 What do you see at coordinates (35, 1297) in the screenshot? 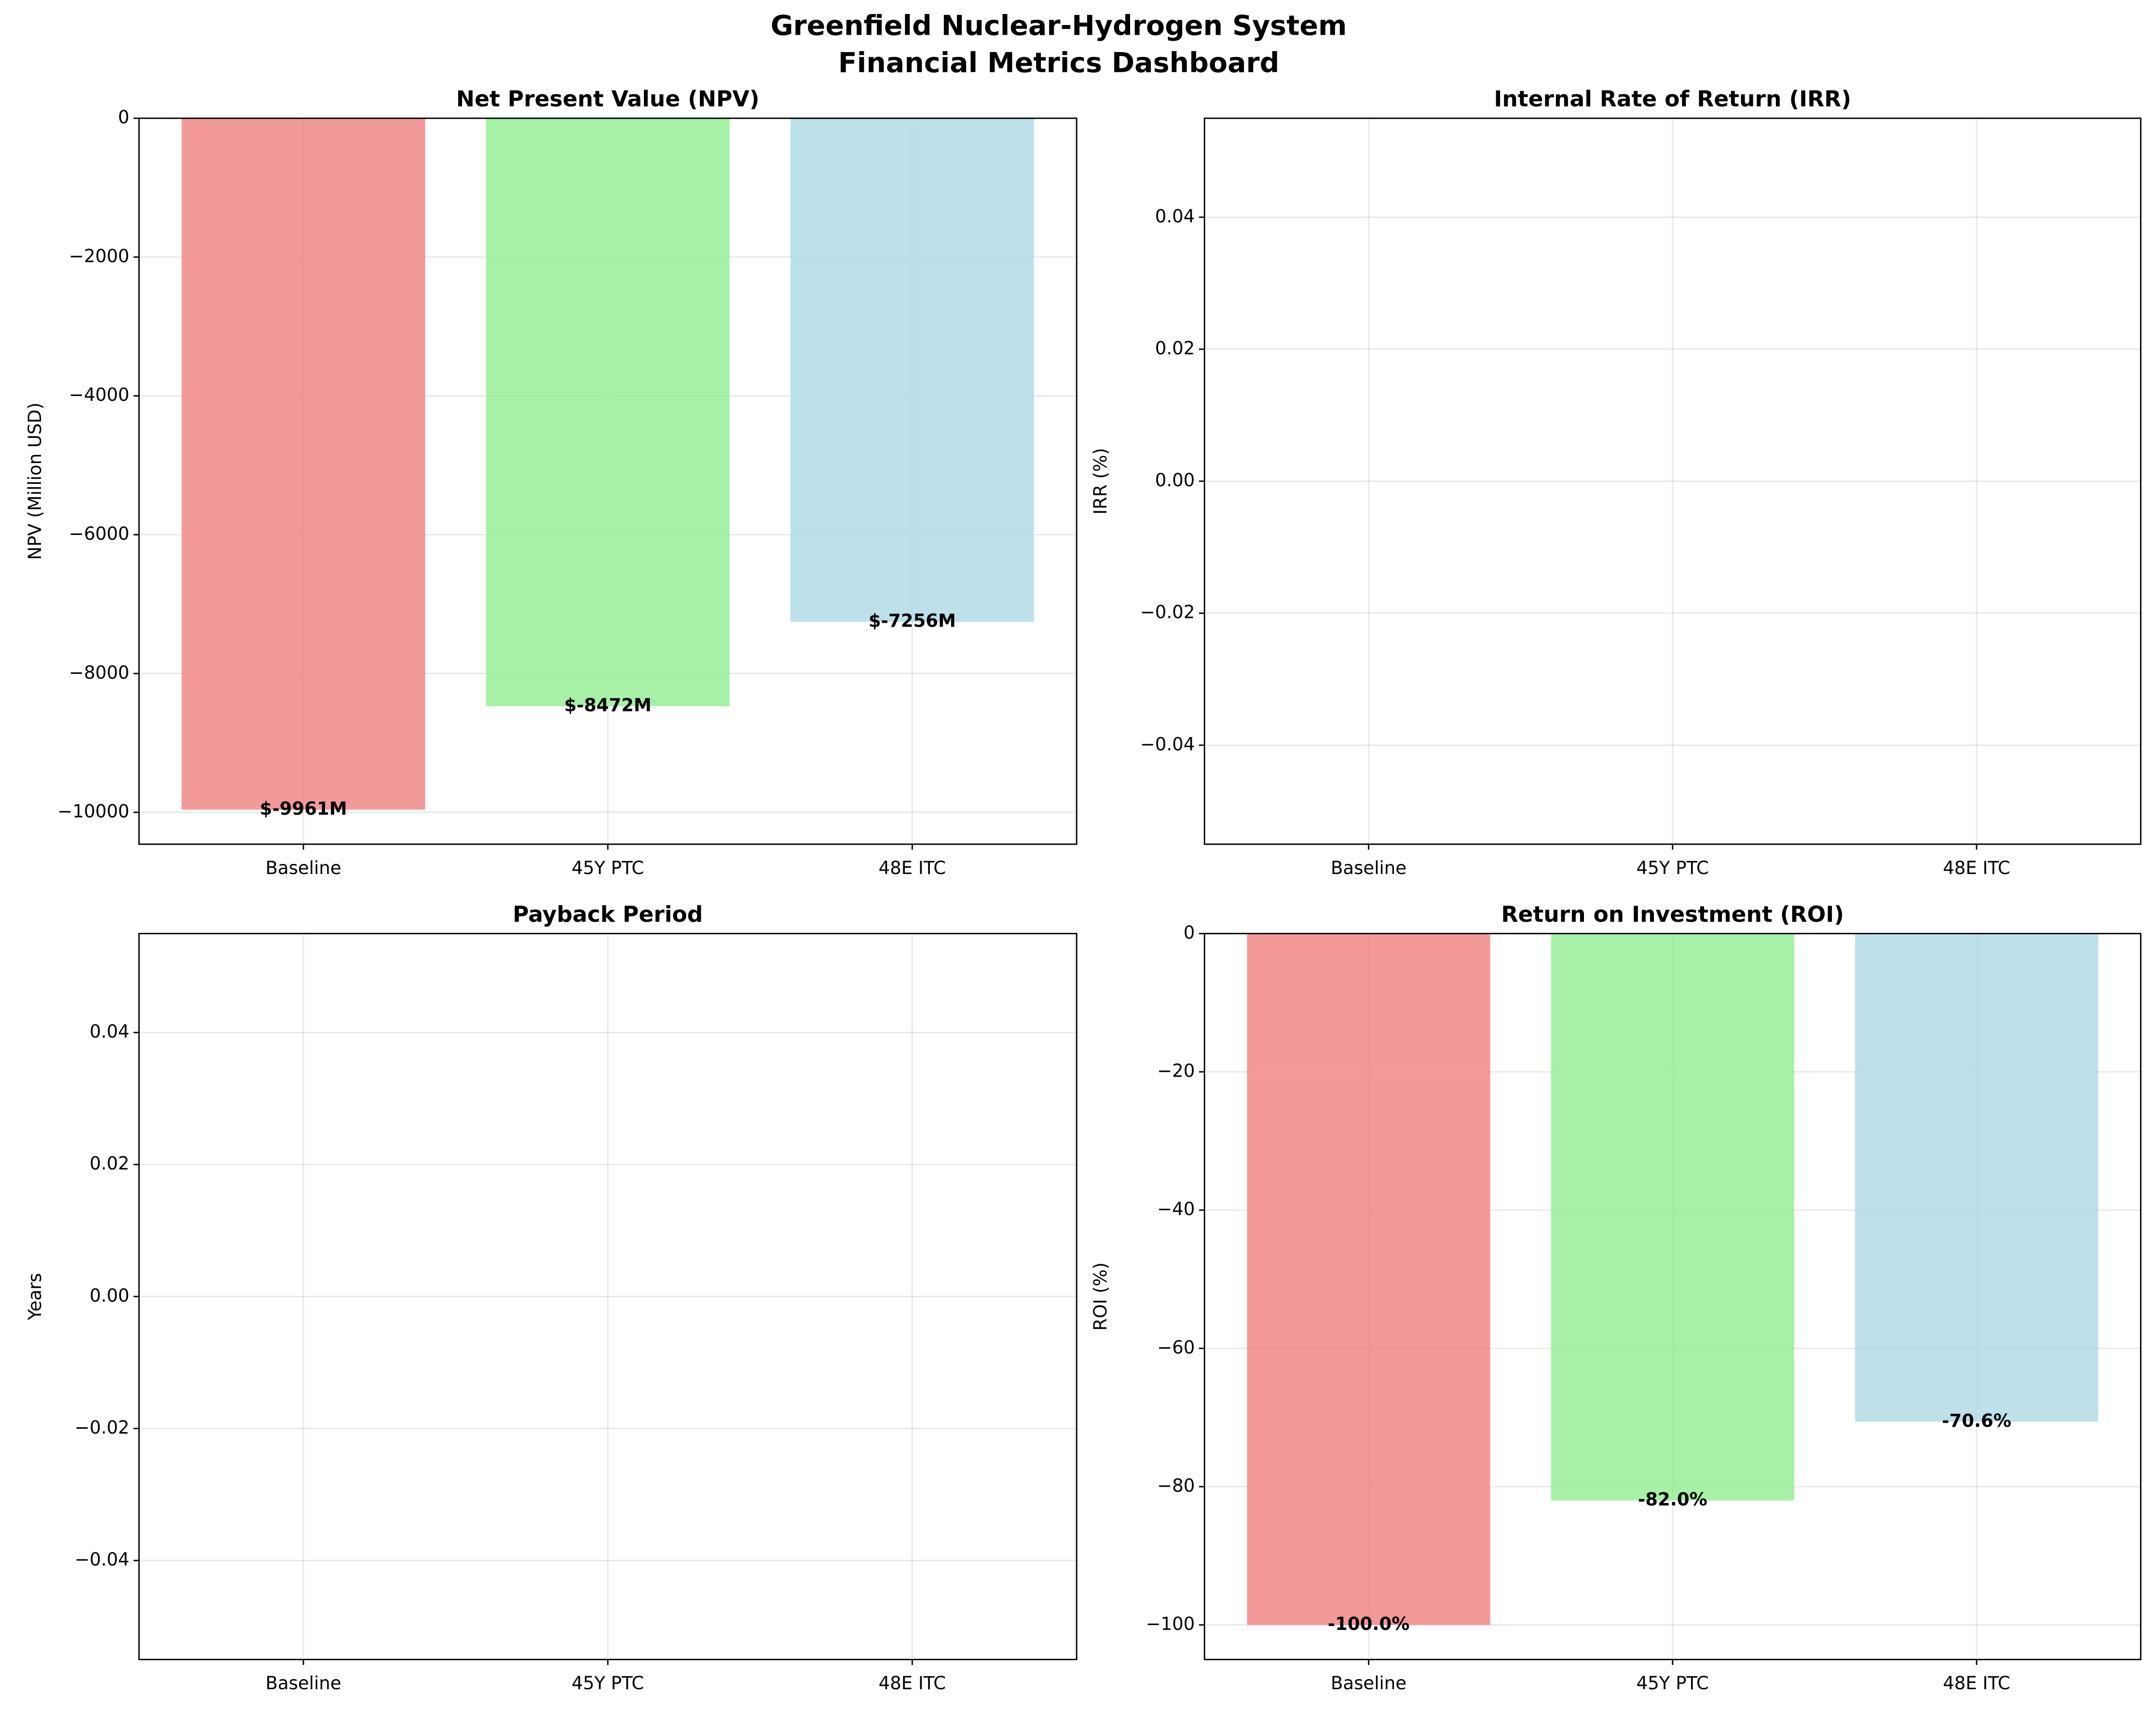
I see `y-axis-label: Years` at bounding box center [35, 1297].